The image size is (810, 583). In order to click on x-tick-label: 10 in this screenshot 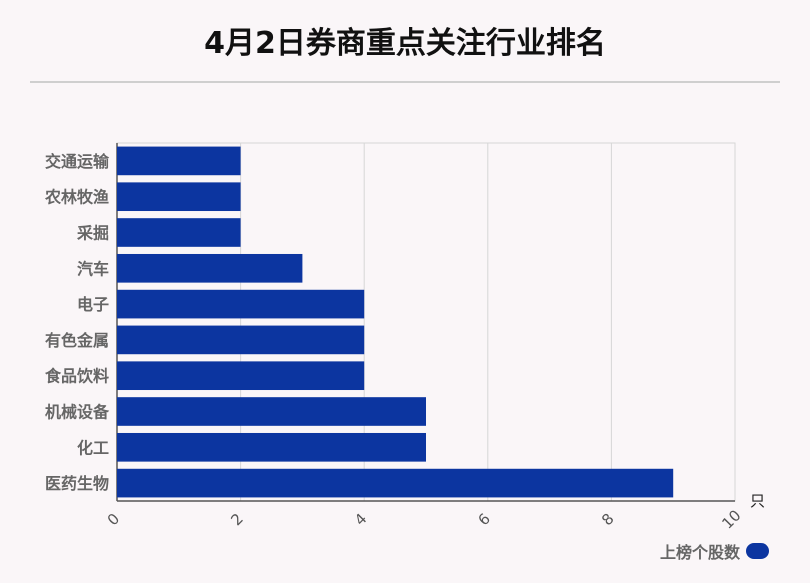, I will do `click(731, 519)`.